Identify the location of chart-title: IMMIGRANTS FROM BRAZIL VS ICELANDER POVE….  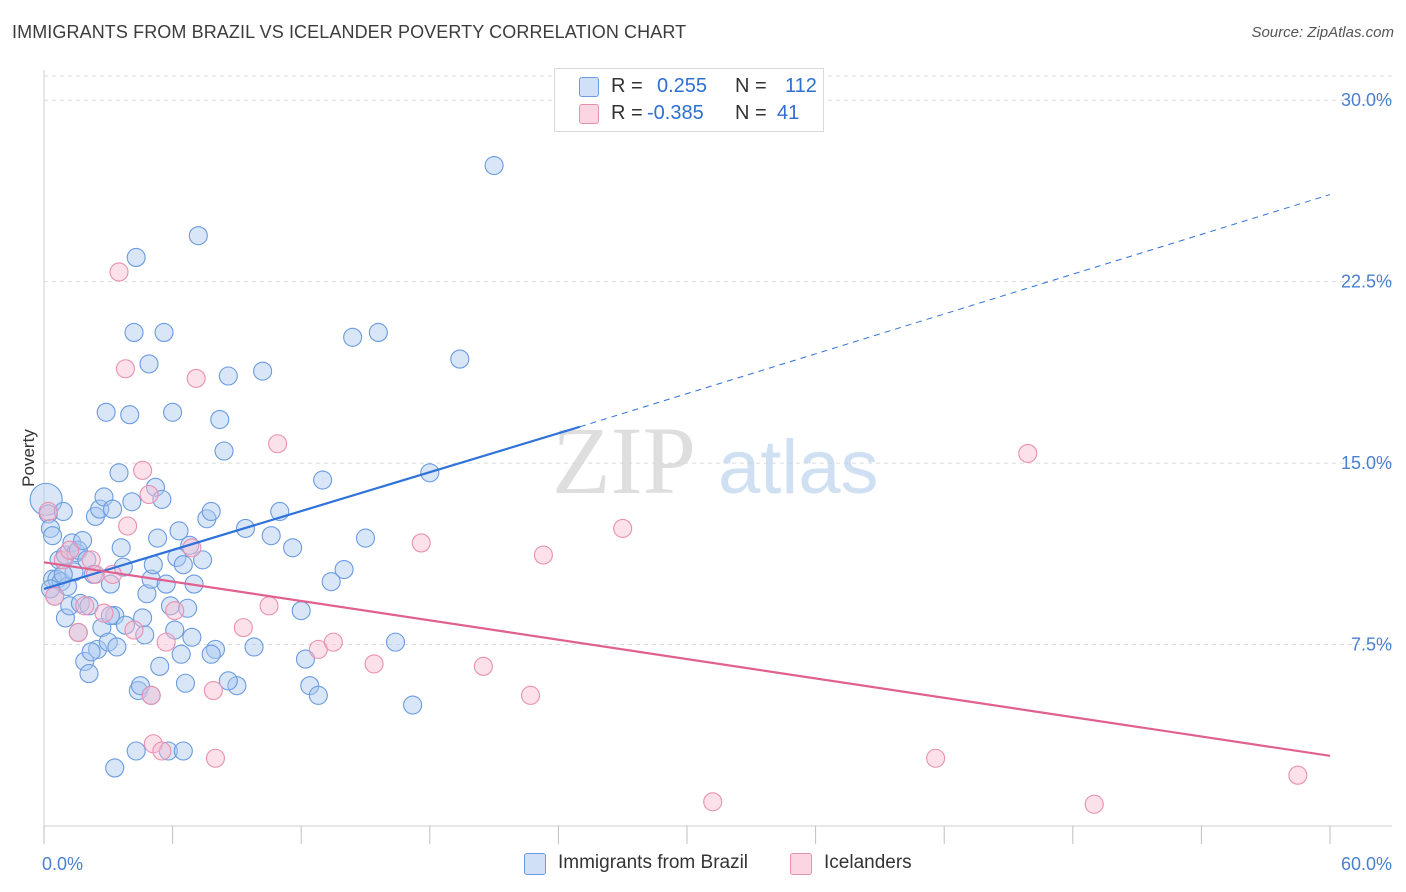
(349, 32).